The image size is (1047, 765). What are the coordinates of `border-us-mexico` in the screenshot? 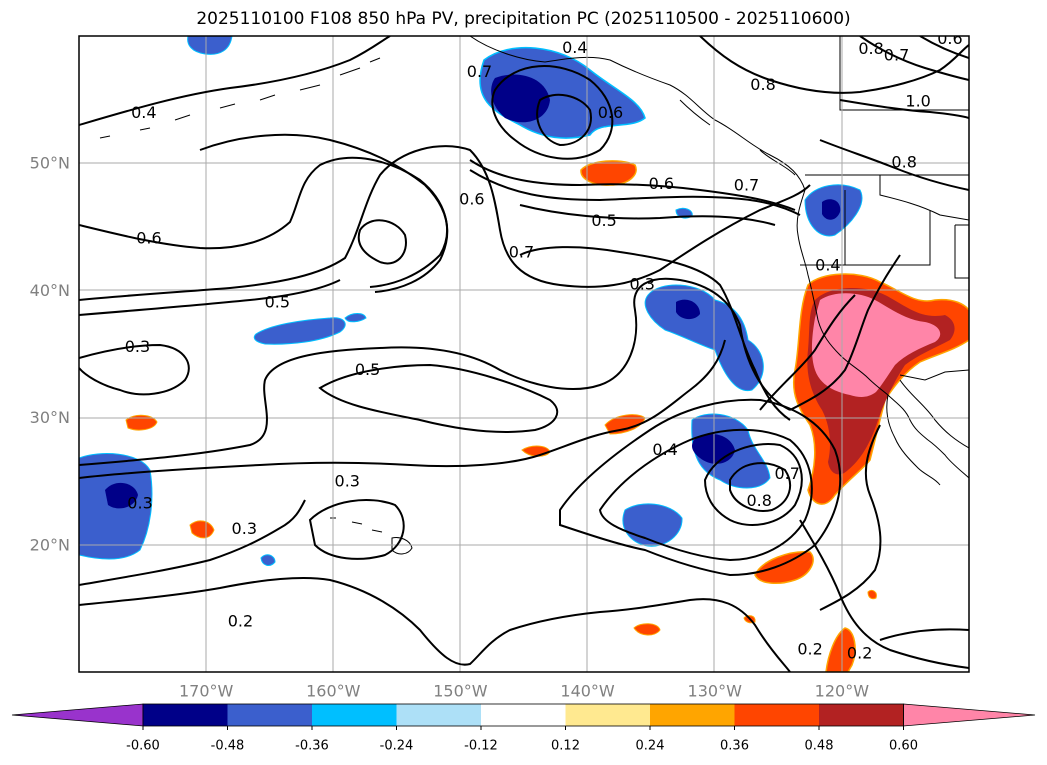 It's located at (934, 375).